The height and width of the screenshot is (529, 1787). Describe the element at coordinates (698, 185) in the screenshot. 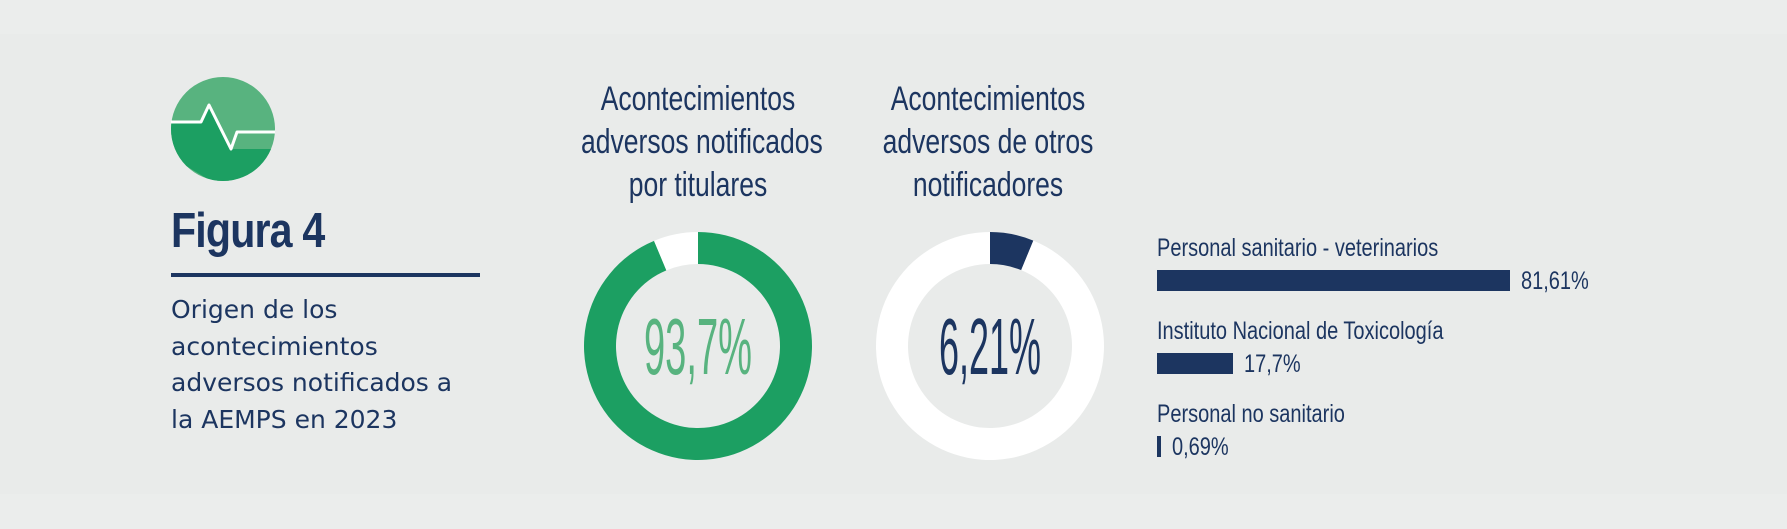

I see `donut-1-title-line: por titulares` at that location.